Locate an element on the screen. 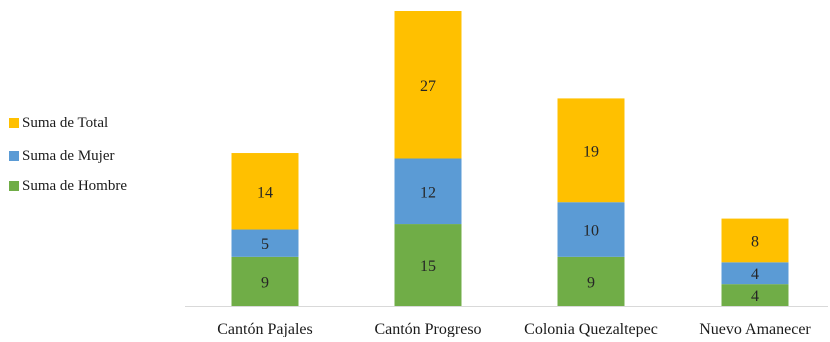 This screenshot has height=342, width=830. x-tick-label-canton-progreso: Cantón Progreso is located at coordinates (427, 329).